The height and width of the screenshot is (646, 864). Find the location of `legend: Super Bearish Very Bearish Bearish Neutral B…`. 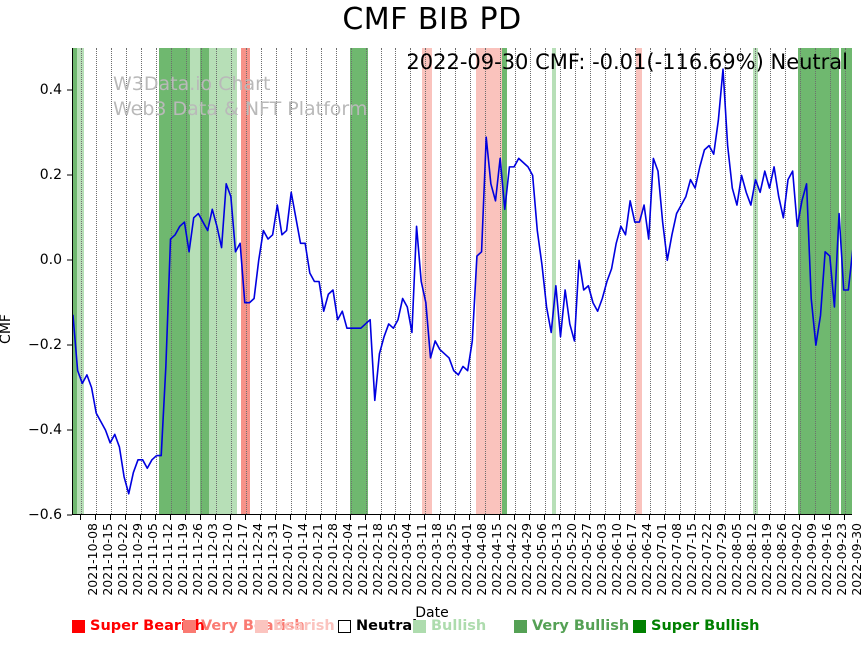

legend: Super Bearish Very Bearish Bearish Neutral B… is located at coordinates (432, 630).